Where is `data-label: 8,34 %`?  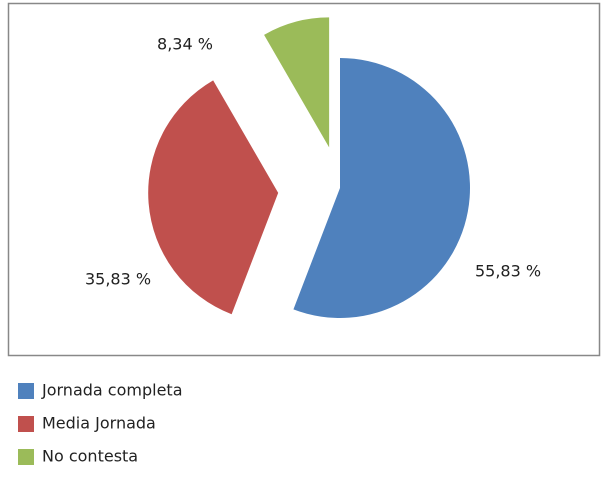 data-label: 8,34 % is located at coordinates (185, 44).